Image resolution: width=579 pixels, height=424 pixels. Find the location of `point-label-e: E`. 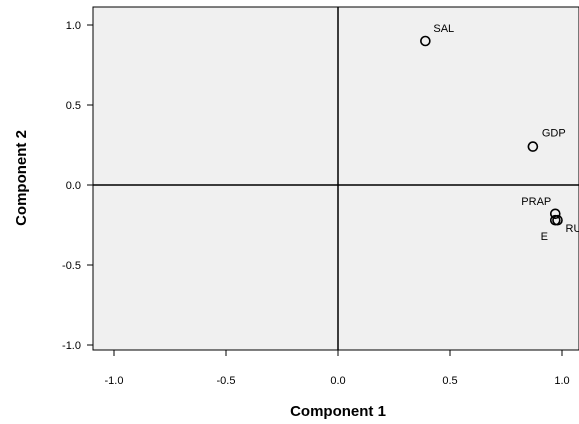

point-label-e: E is located at coordinates (544, 237).